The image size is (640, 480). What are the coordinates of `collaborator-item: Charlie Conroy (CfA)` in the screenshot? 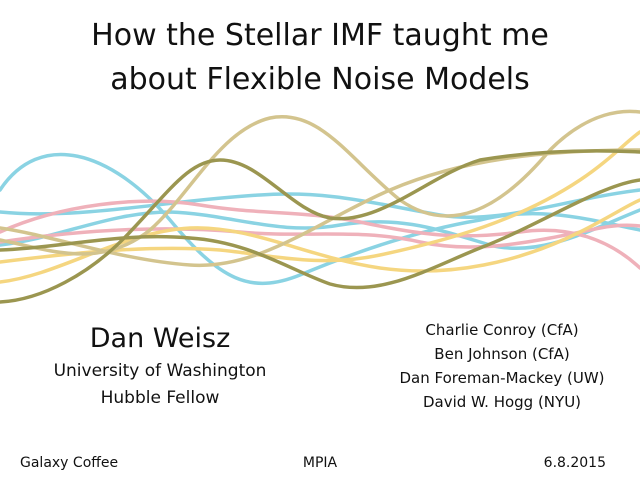 It's located at (502, 330).